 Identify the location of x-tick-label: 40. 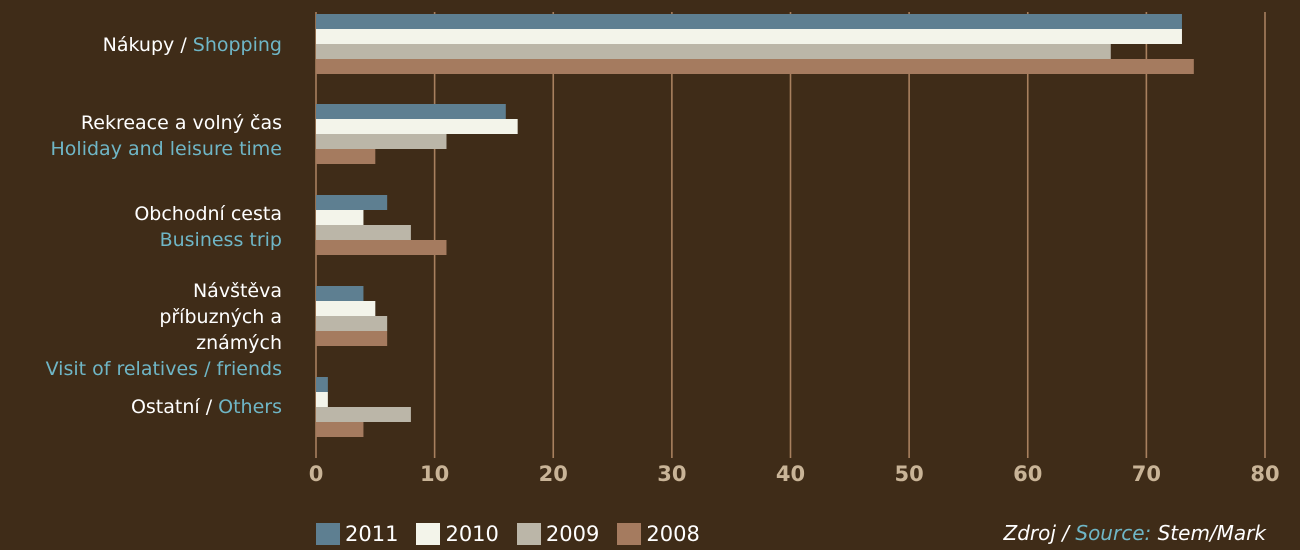
(790, 474).